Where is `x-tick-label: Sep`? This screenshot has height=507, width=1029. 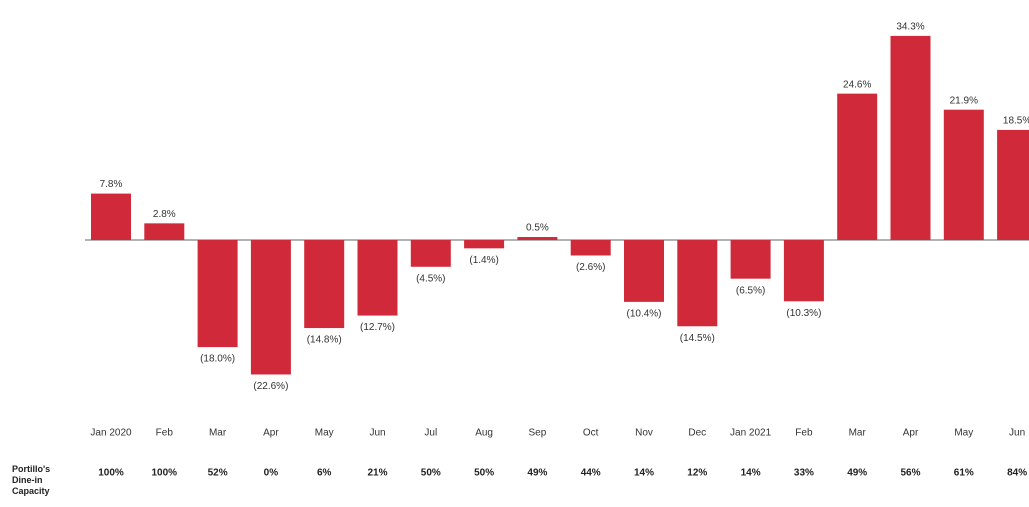
x-tick-label: Sep is located at coordinates (538, 433).